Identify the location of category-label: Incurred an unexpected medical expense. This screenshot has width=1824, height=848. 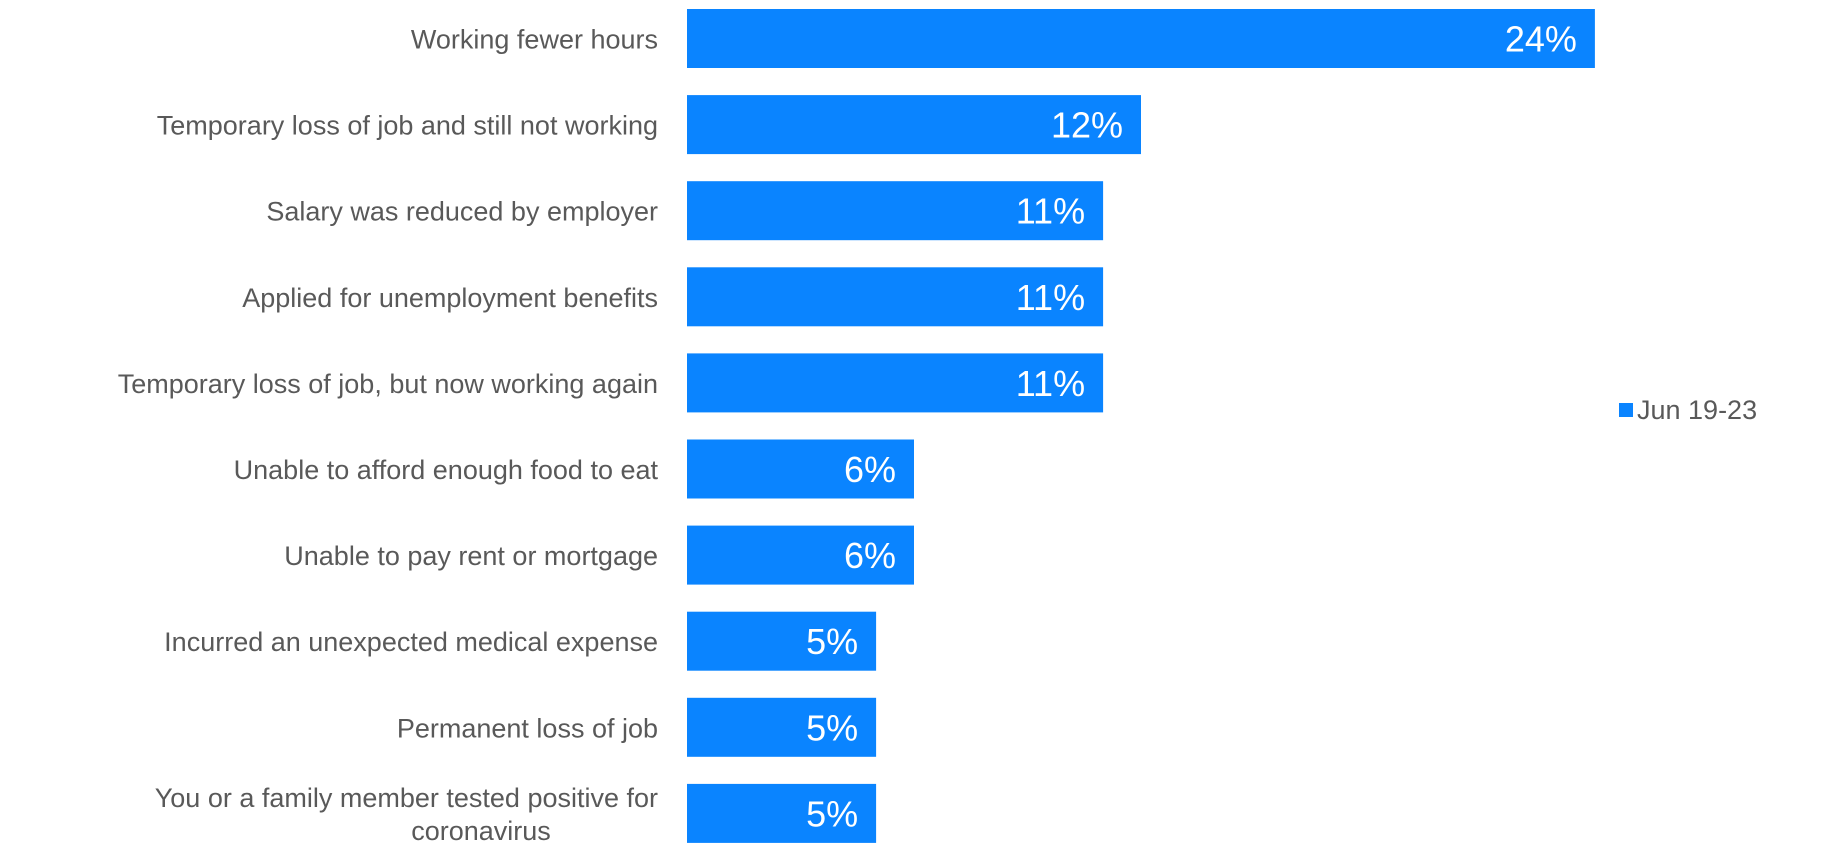
(411, 642).